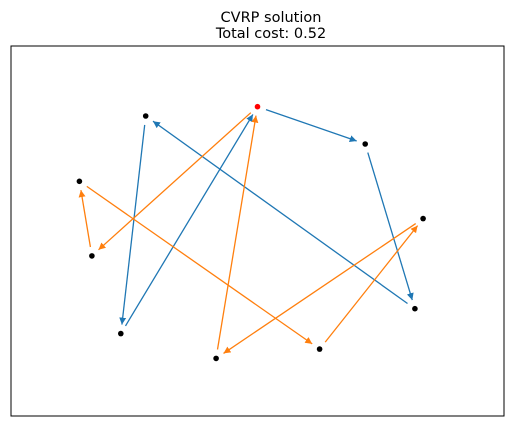 The height and width of the screenshot is (427, 516). What do you see at coordinates (257, 106) in the screenshot?
I see `depot-point` at bounding box center [257, 106].